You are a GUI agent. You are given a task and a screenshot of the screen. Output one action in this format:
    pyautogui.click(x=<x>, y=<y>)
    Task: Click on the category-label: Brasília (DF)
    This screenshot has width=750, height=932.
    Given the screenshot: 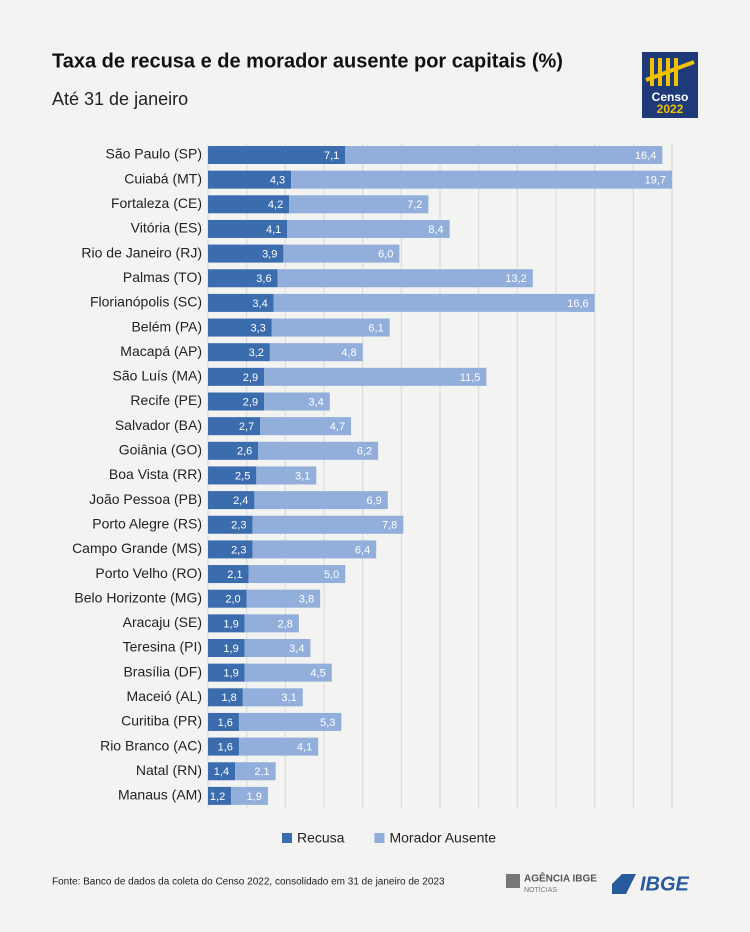 What is the action you would take?
    pyautogui.click(x=162, y=671)
    